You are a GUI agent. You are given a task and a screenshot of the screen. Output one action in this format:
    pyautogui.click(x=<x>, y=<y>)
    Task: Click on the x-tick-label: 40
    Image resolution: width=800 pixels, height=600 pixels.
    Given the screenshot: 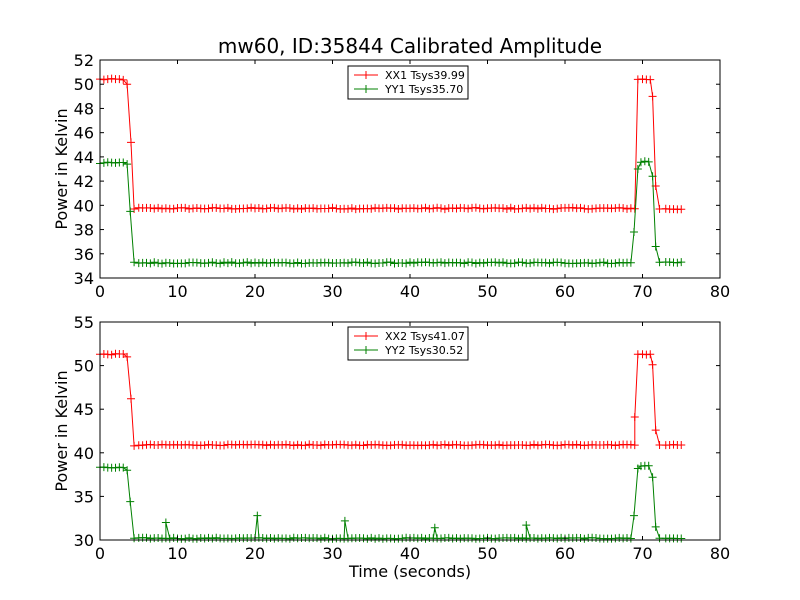 What is the action you would take?
    pyautogui.click(x=410, y=291)
    